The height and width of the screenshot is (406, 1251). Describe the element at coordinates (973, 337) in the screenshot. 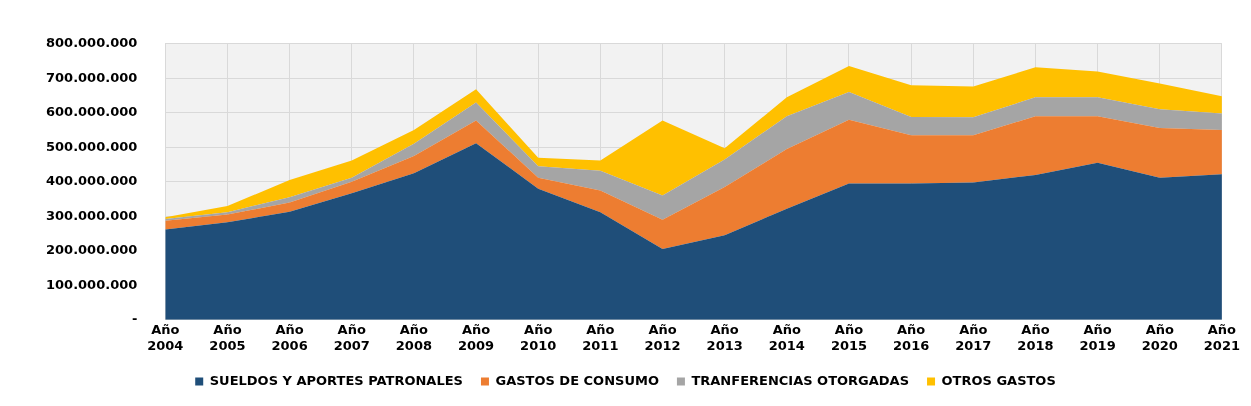

I see `x-tick-label: Año 2017` at that location.